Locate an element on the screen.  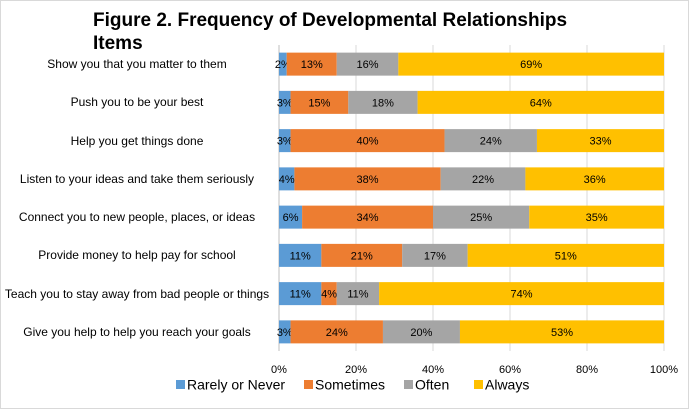
data-label: 6% is located at coordinates (291, 218).